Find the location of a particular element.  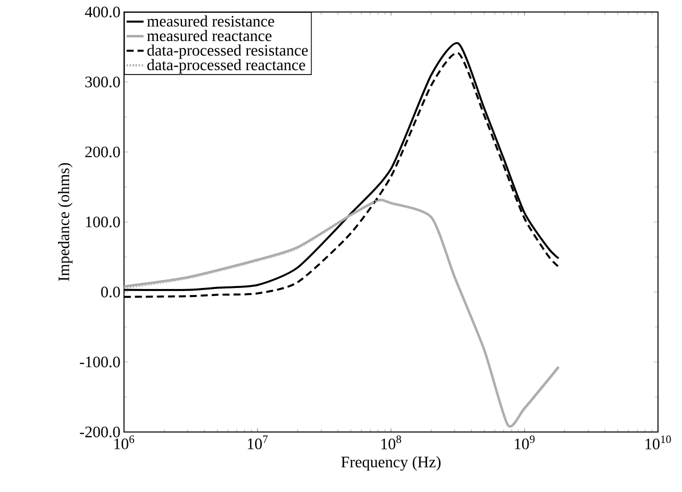

legend-label: measured resistance is located at coordinates (210, 21).